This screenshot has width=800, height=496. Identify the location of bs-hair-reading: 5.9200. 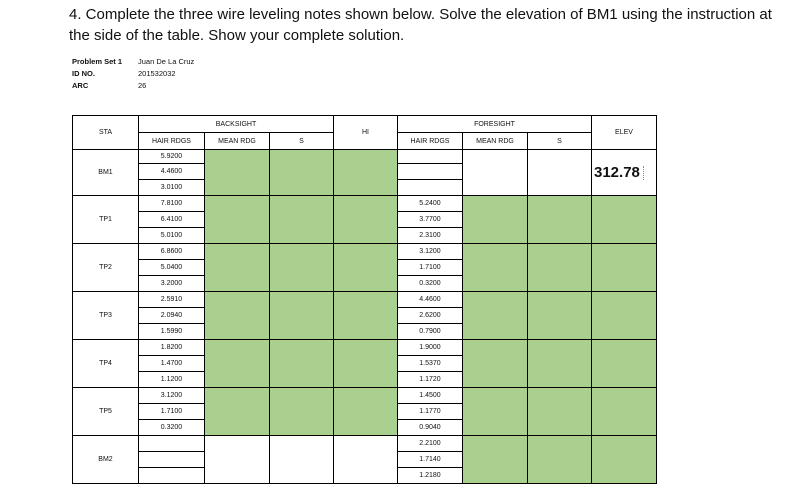
(171, 156).